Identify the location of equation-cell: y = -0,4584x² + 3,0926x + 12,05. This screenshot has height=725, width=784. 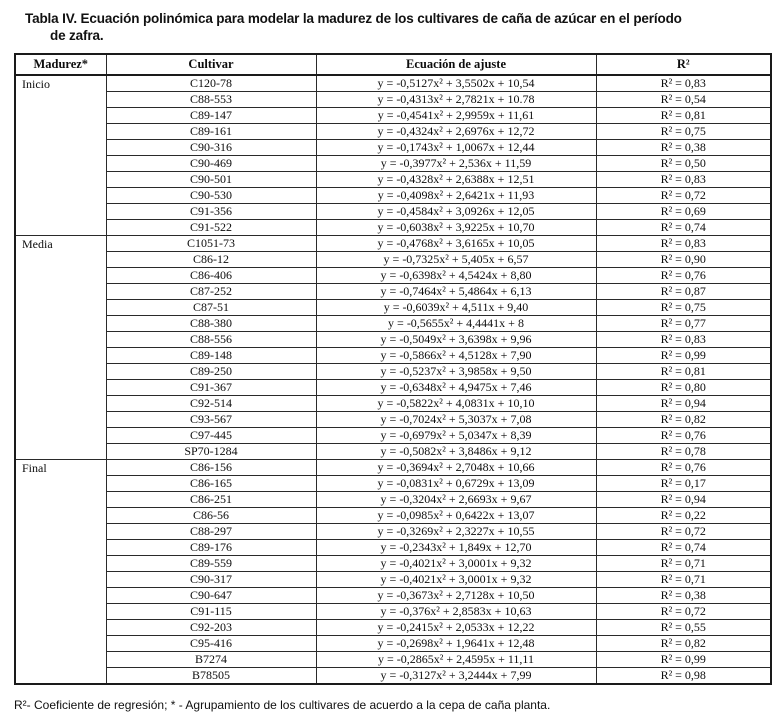
(456, 211).